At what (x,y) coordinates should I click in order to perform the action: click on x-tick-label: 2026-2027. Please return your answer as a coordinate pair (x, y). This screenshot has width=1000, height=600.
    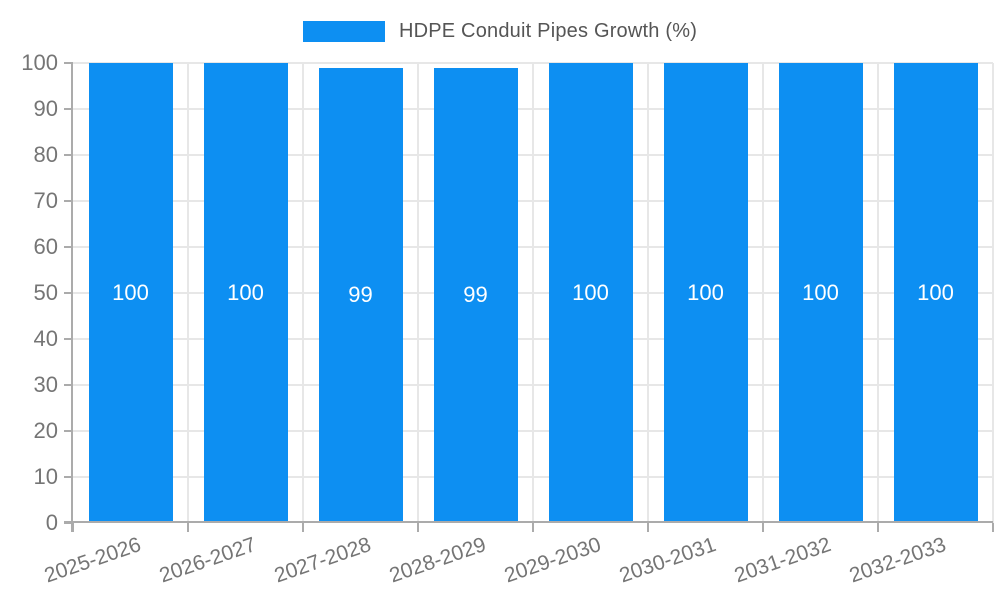
    Looking at the image, I should click on (207, 560).